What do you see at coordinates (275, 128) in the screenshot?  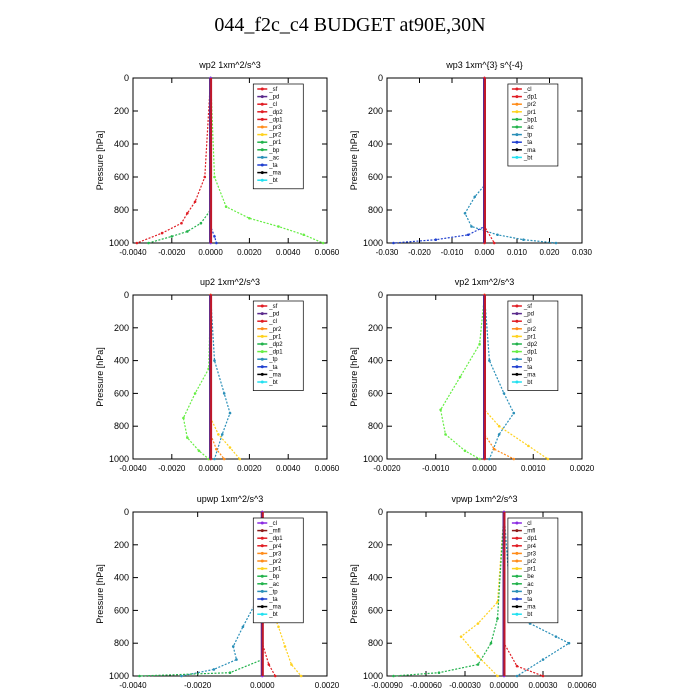 I see `legend-entry: _pr3` at bounding box center [275, 128].